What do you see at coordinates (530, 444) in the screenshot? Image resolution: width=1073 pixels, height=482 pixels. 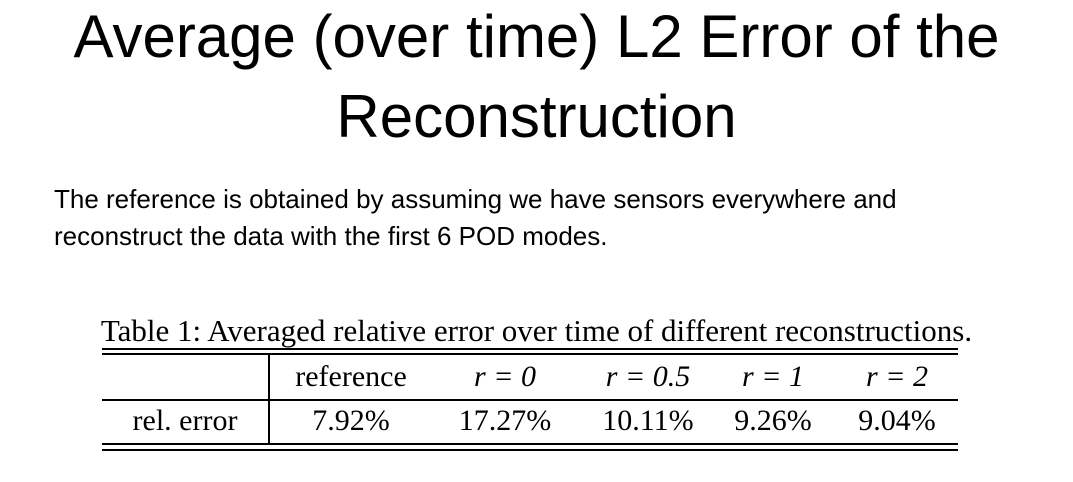 I see `table-bottom-rule-inner` at bounding box center [530, 444].